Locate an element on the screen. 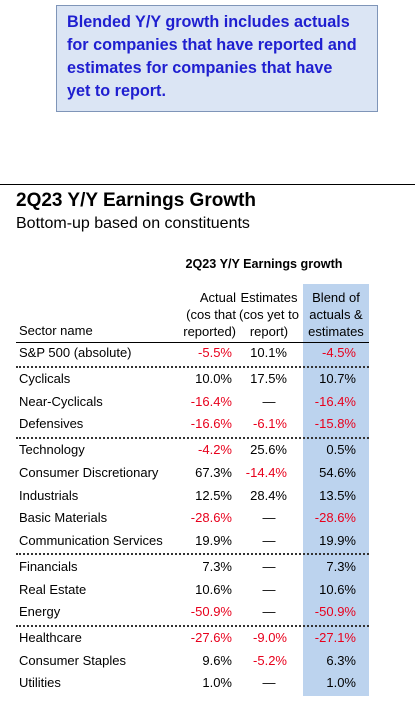 The image size is (415, 712). actual-value-cell: -16.4% is located at coordinates (211, 401).